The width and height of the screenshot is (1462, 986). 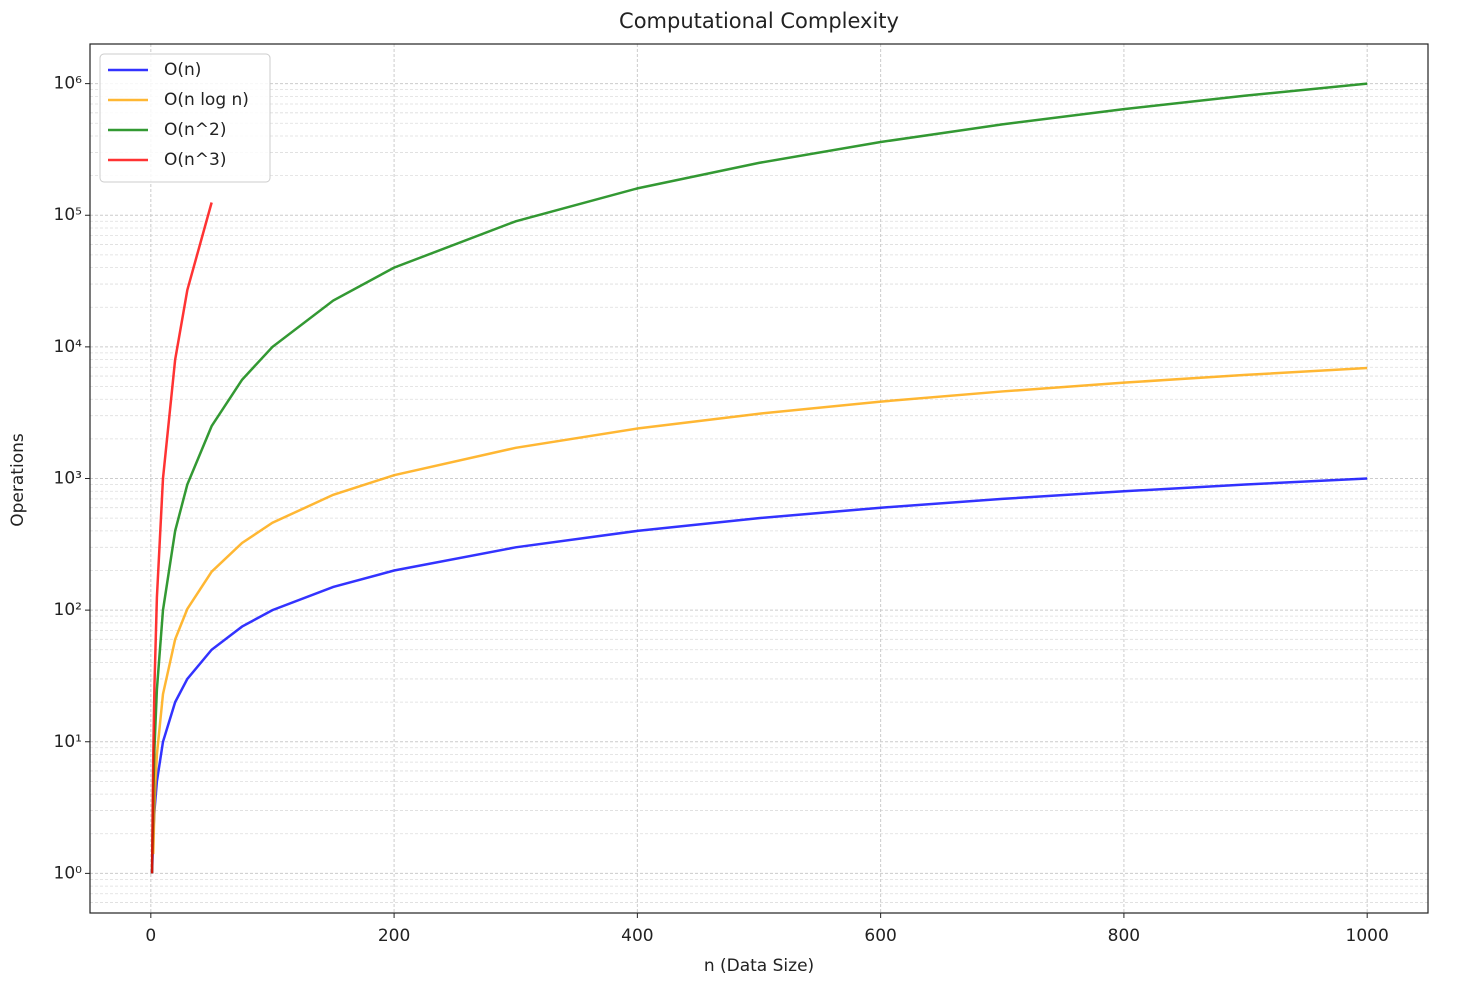 What do you see at coordinates (68, 742) in the screenshot?
I see `y-tick-label: 10¹` at bounding box center [68, 742].